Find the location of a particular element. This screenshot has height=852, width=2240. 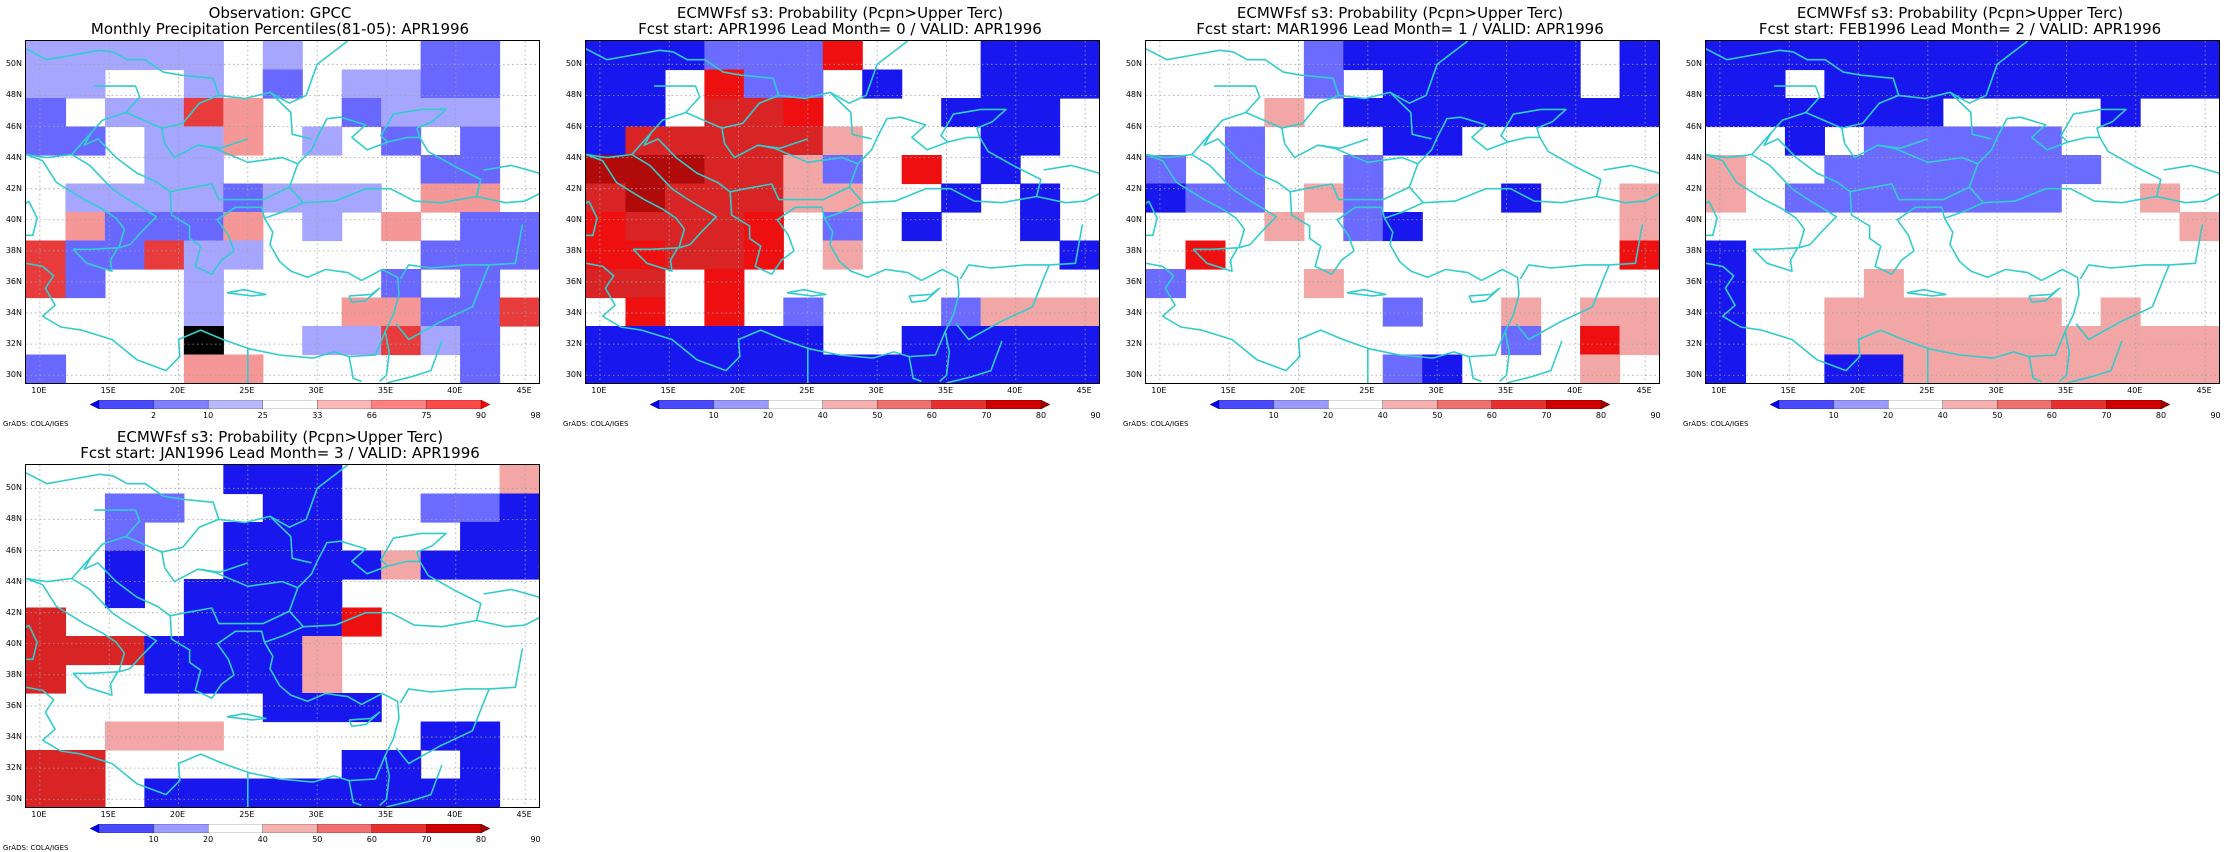

y-tick-label: 48N is located at coordinates (13, 95).